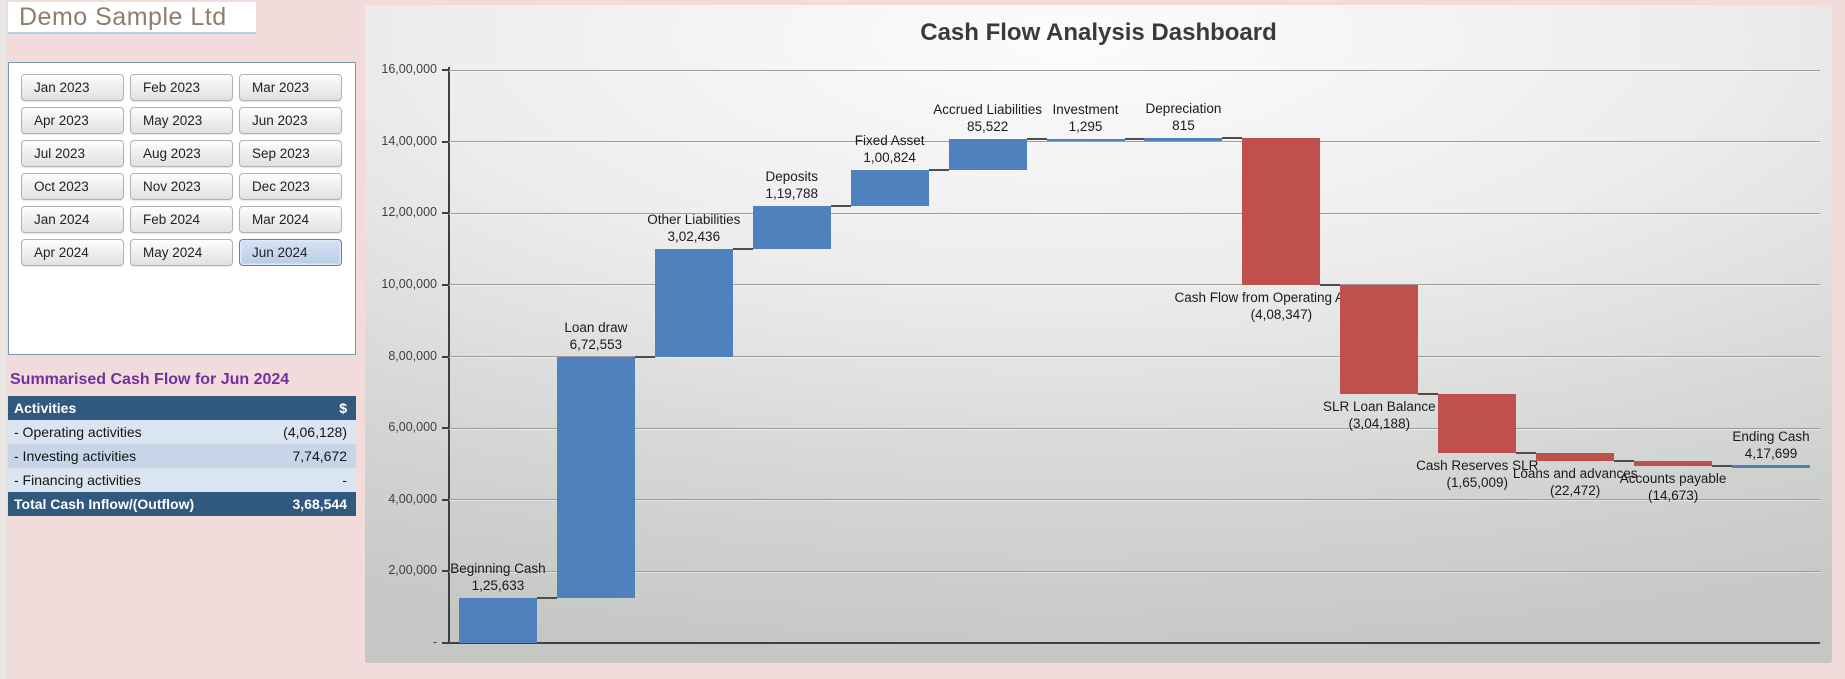  Describe the element at coordinates (1624, 460) in the screenshot. I see `connector-loans-and-advances` at that location.